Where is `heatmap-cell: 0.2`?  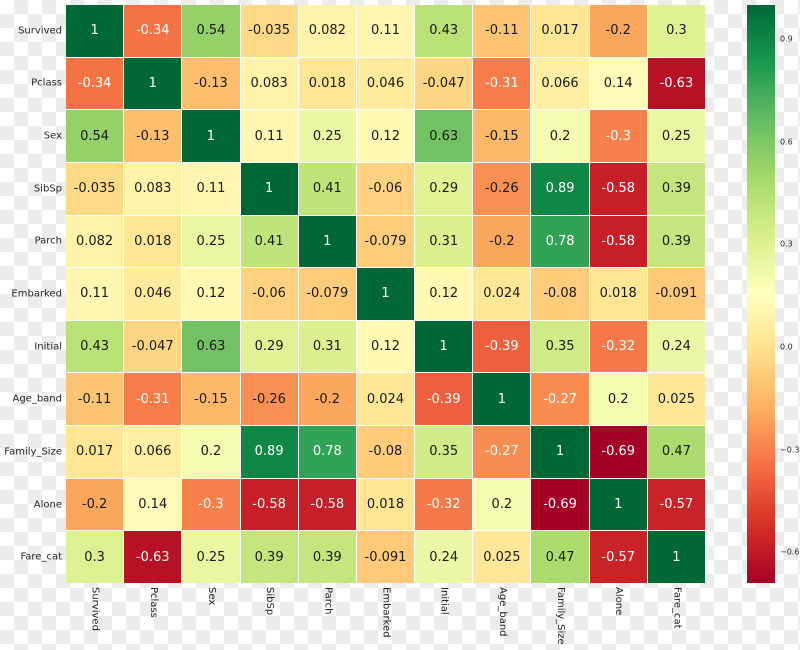 heatmap-cell: 0.2 is located at coordinates (560, 136).